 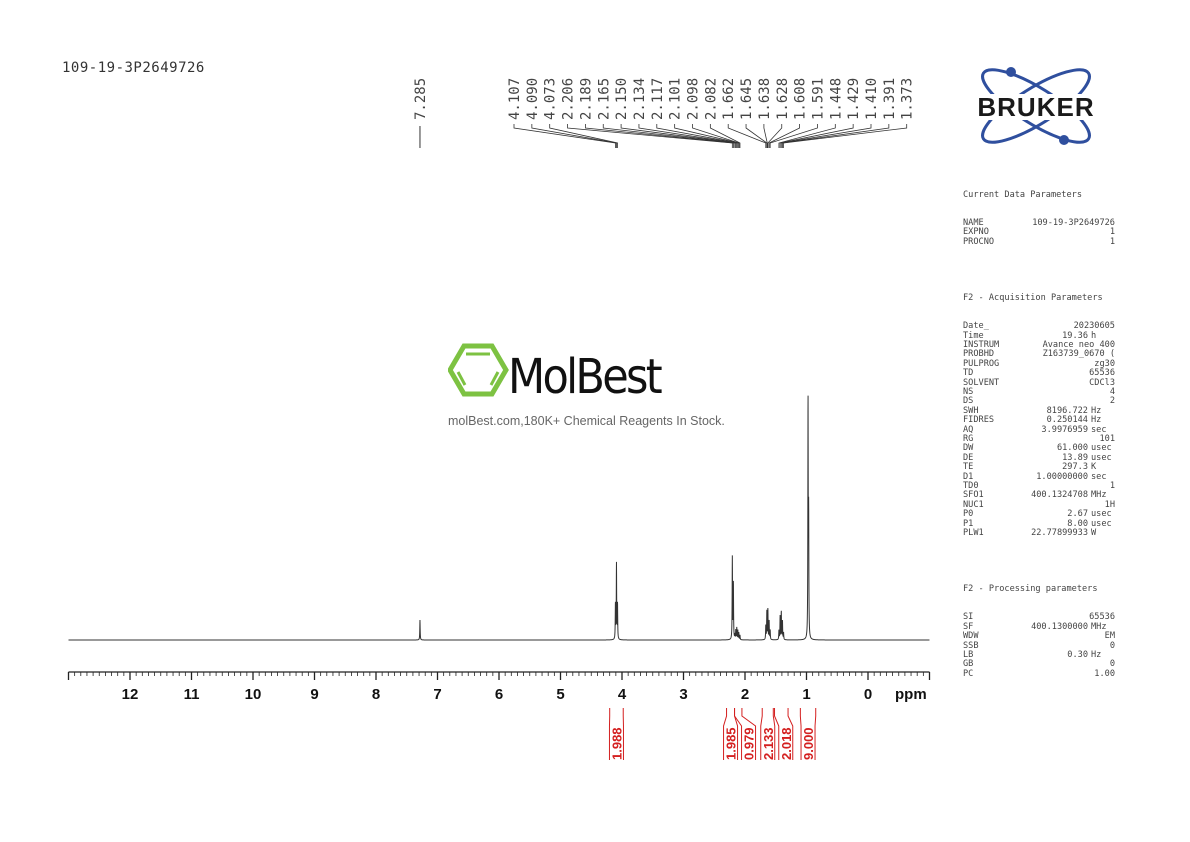 What do you see at coordinates (1039, 664) in the screenshot?
I see `param-row: GB 0` at bounding box center [1039, 664].